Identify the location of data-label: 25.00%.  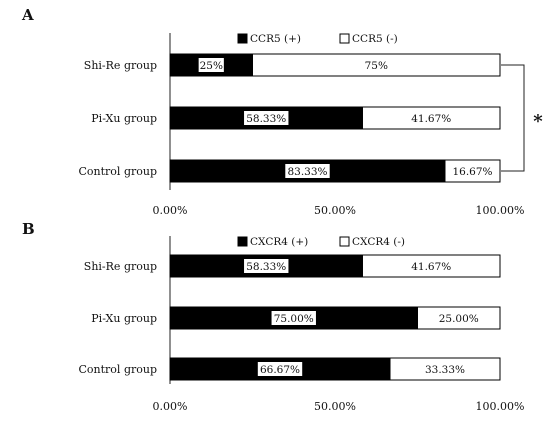
(459, 319).